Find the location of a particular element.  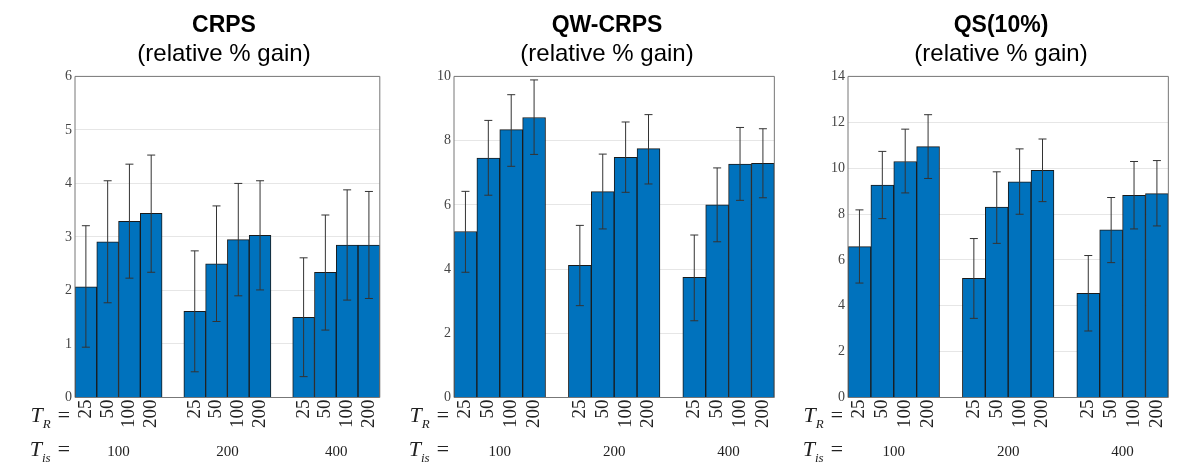

y-tick-label: 1 is located at coordinates (68, 343).